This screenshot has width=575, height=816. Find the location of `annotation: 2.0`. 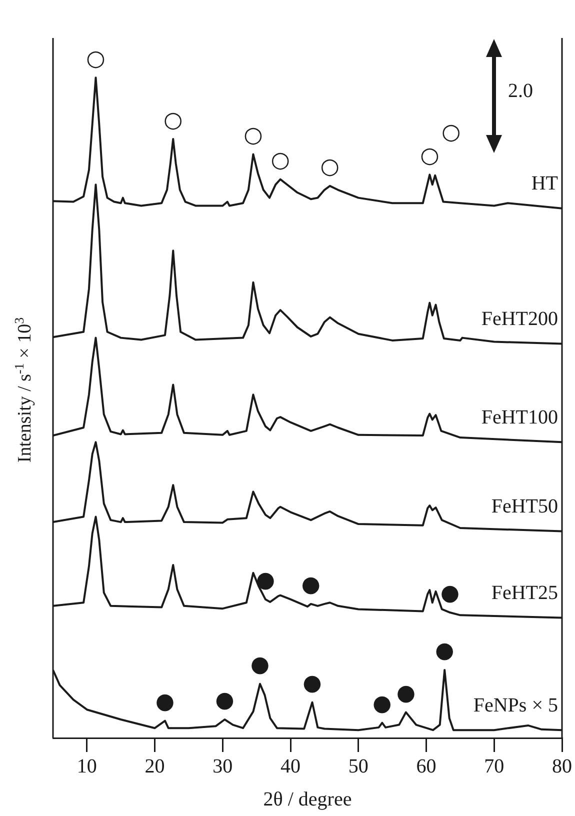

annotation: 2.0 is located at coordinates (520, 91).